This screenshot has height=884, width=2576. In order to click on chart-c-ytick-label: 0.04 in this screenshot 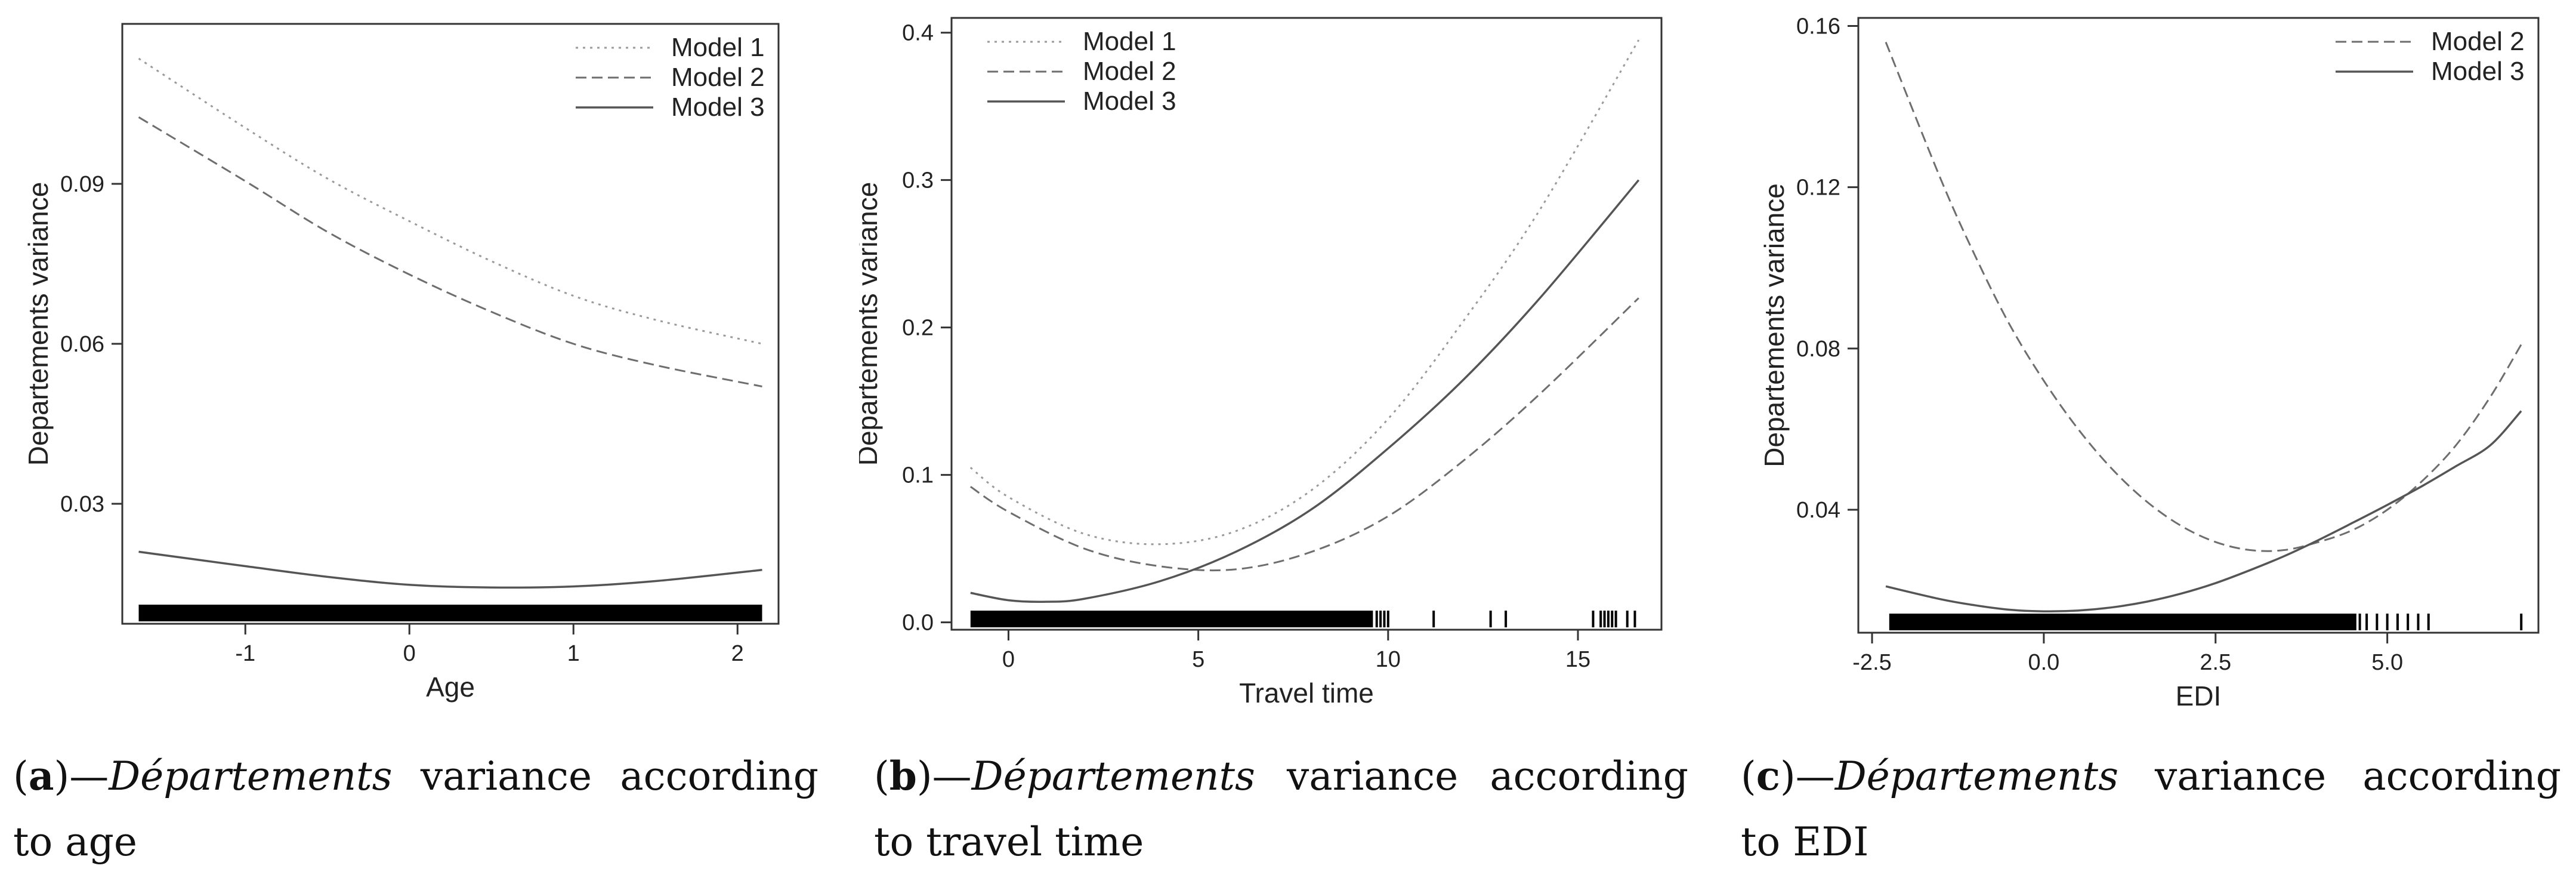, I will do `click(1818, 510)`.